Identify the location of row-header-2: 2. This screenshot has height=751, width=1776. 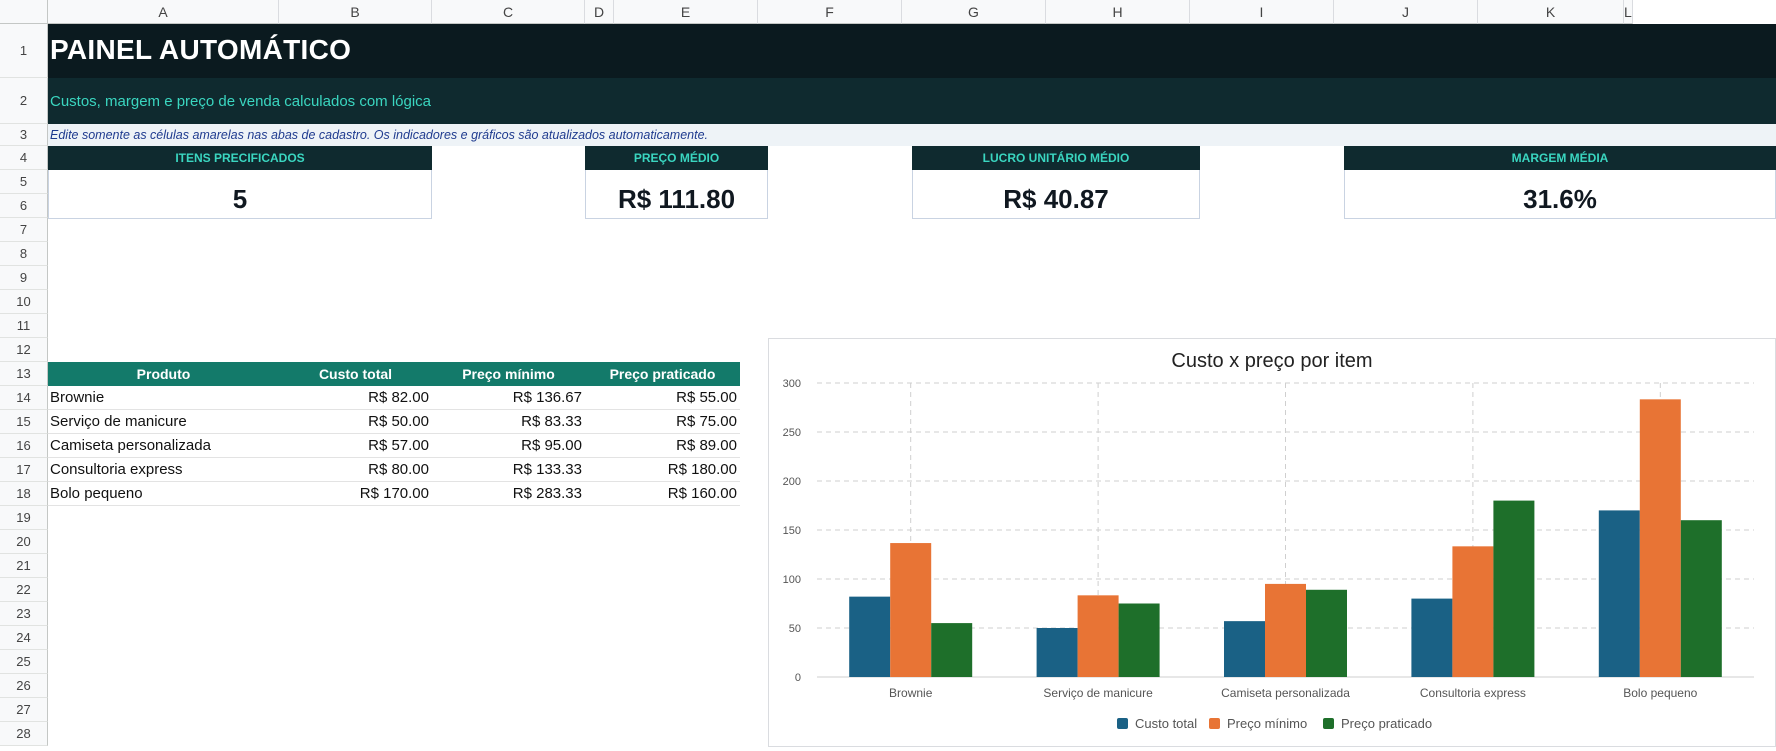
(24, 101).